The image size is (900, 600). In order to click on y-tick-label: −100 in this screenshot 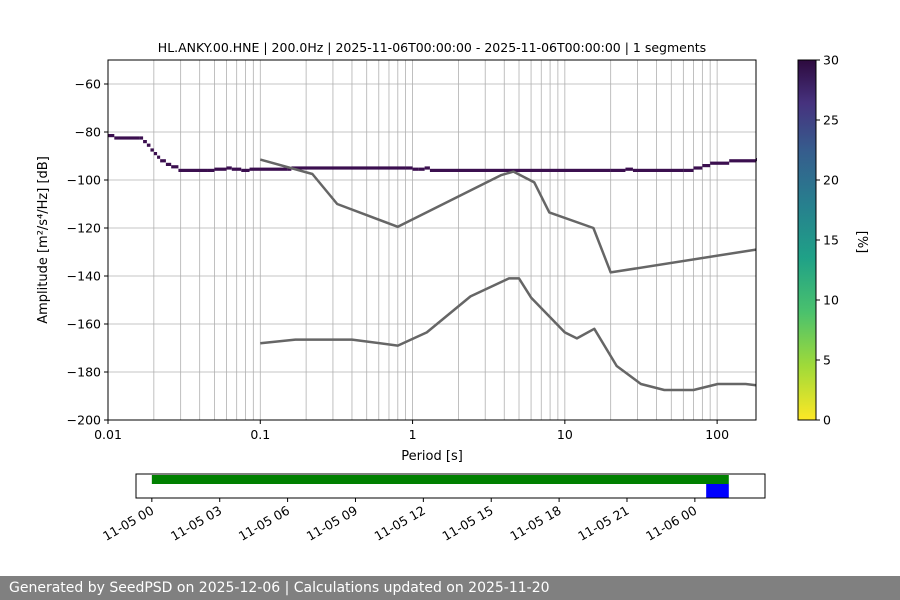, I will do `click(84, 180)`.